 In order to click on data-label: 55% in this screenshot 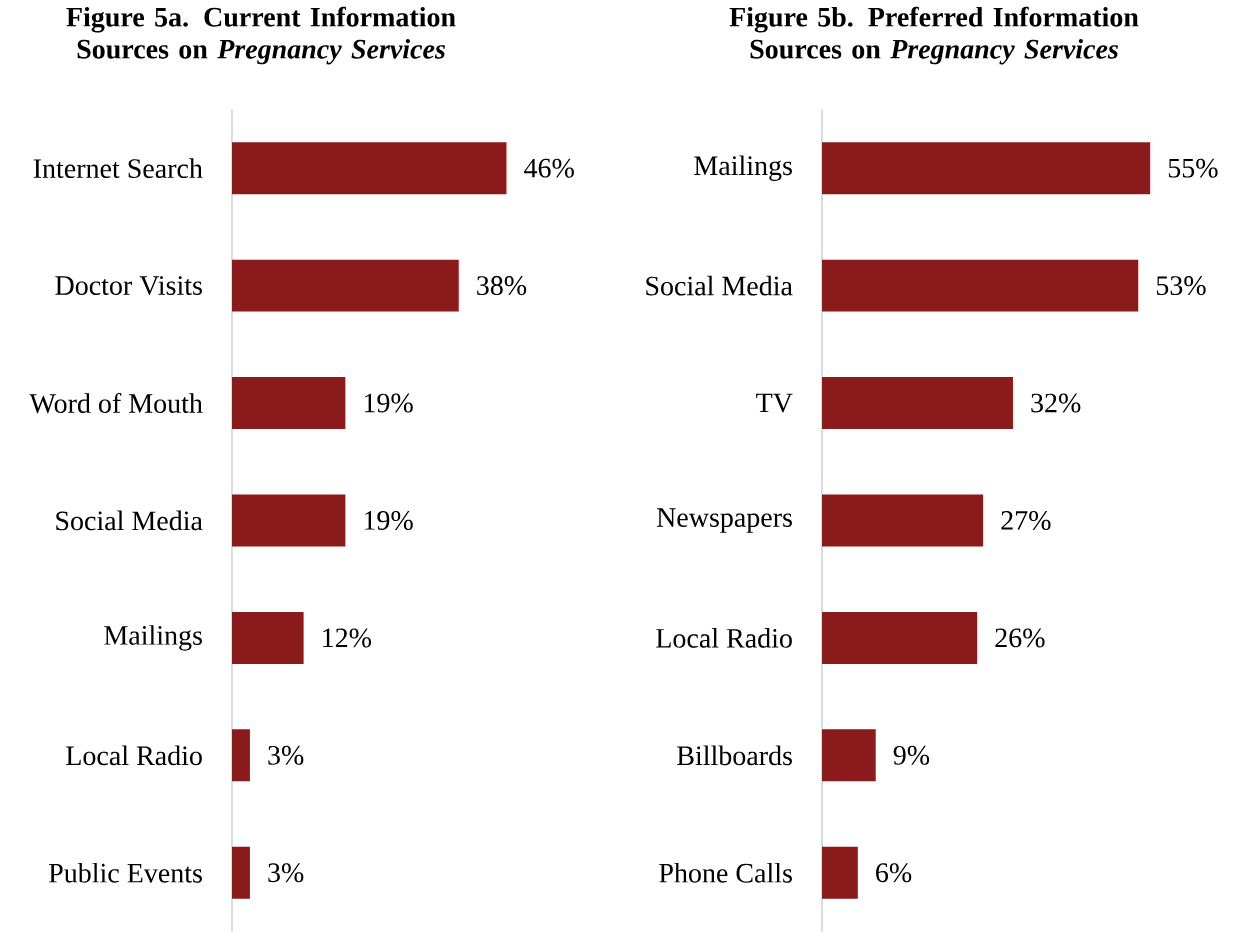, I will do `click(1193, 168)`.